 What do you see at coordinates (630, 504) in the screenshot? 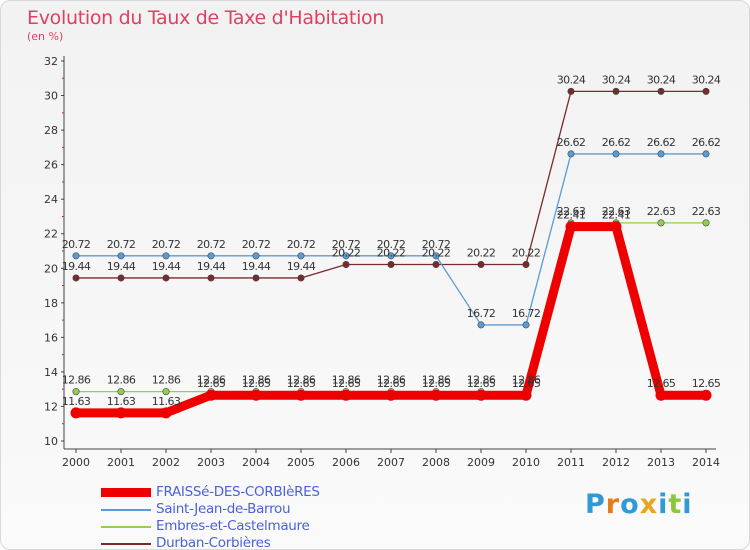
I see `logo-letter: o` at bounding box center [630, 504].